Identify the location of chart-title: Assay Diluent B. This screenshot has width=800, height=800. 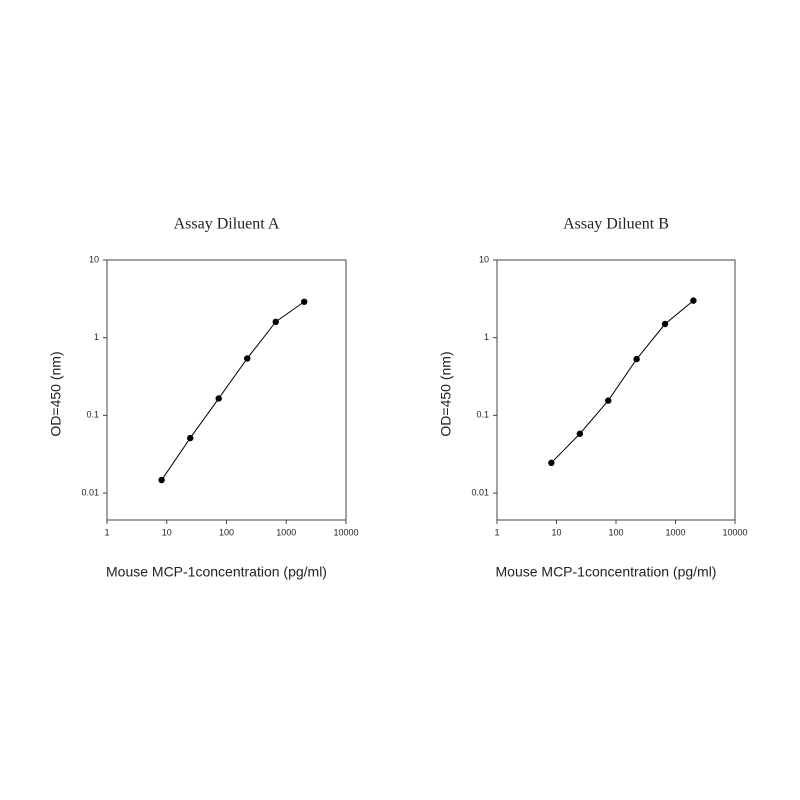
(616, 224).